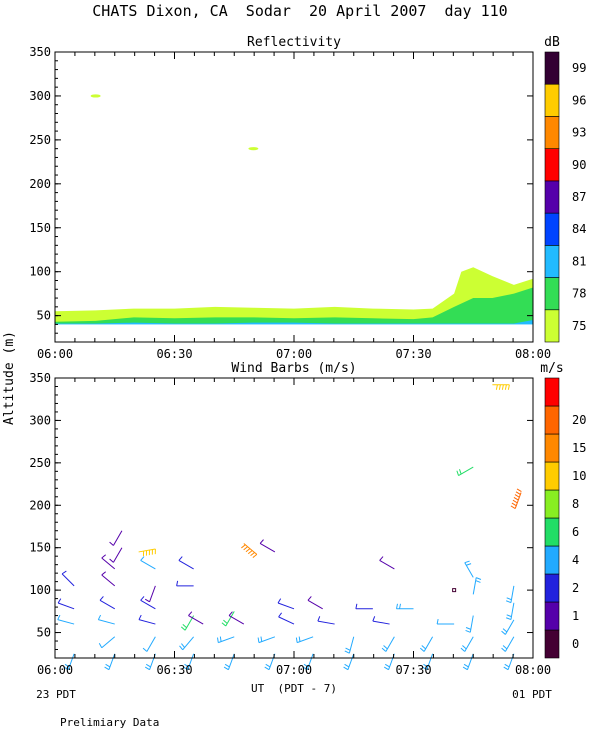  Describe the element at coordinates (575, 588) in the screenshot. I see `colorbar-label: 2` at that location.